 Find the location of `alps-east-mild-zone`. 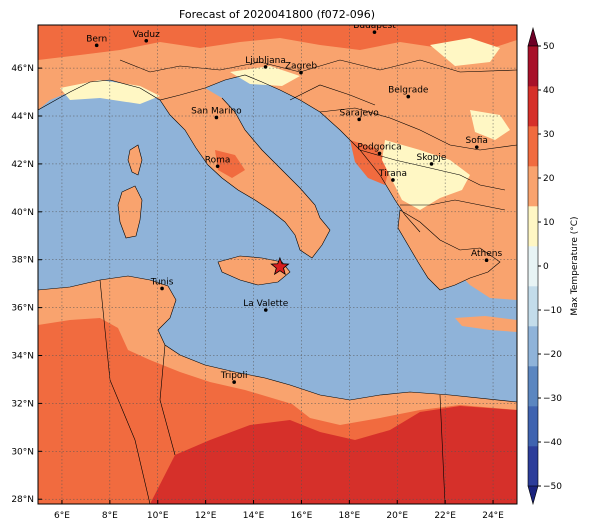

alps-east-mild-zone is located at coordinates (265, 76).